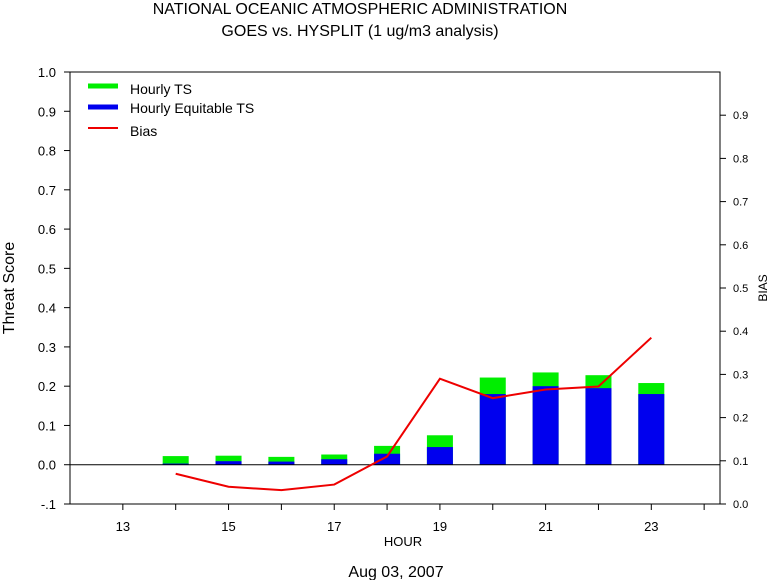  What do you see at coordinates (413, 418) in the screenshot?
I see `bars-group` at bounding box center [413, 418].